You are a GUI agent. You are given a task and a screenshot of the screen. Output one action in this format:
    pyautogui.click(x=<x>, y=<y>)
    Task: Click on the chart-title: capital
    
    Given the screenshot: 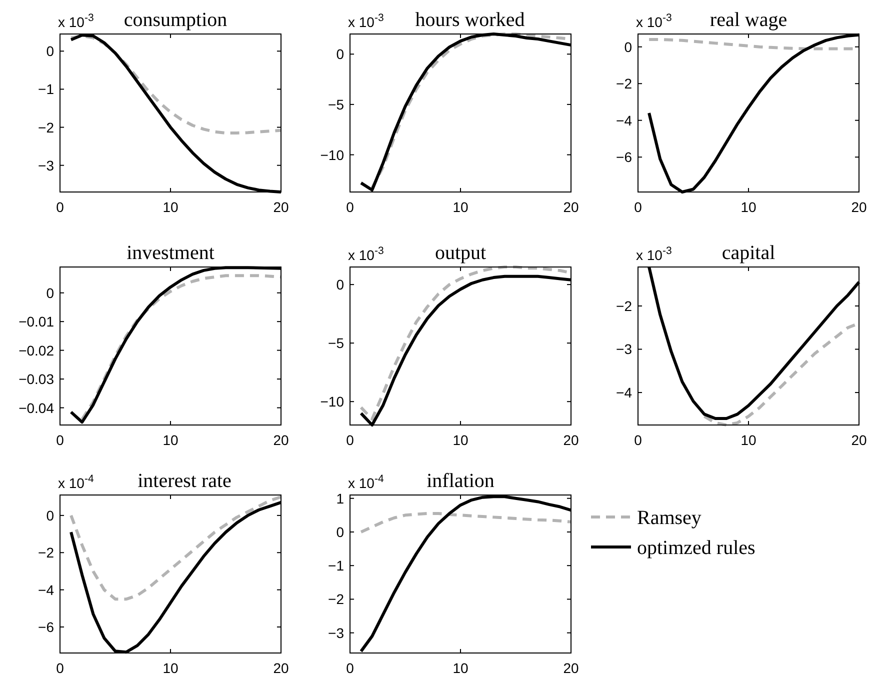 What is the action you would take?
    pyautogui.click(x=749, y=253)
    